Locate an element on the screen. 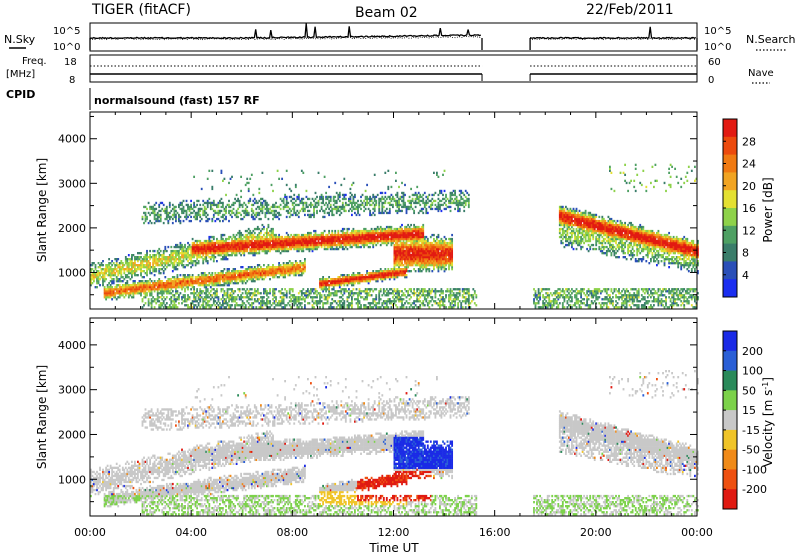 The image size is (800, 554). noise-traces is located at coordinates (393, 36).